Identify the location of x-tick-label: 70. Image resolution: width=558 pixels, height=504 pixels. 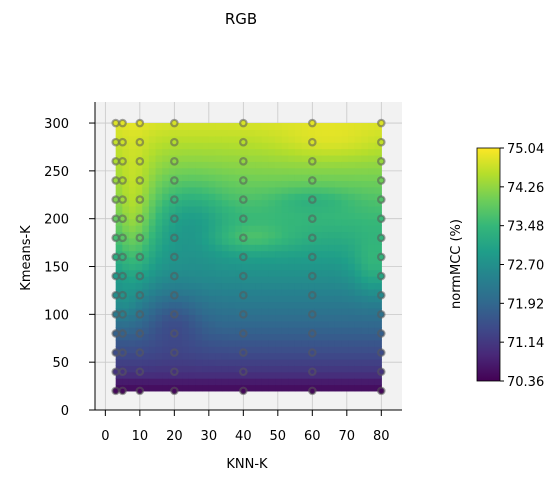
(347, 436).